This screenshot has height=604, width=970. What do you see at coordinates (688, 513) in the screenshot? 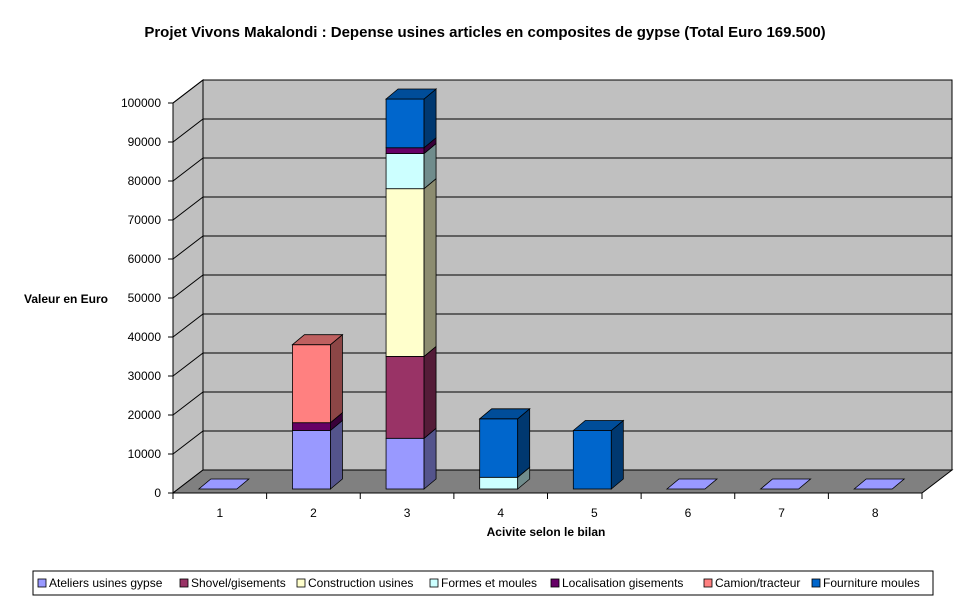
I see `x-tick-label: 6` at bounding box center [688, 513].